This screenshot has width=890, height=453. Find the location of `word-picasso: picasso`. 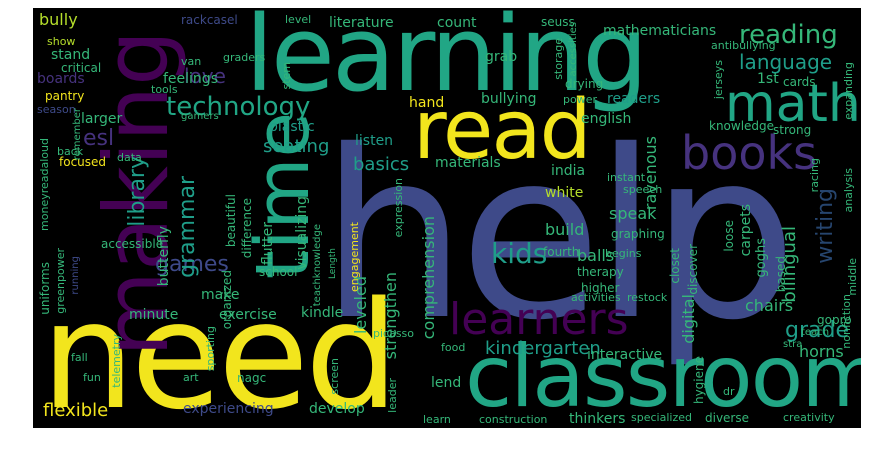

word-picasso: picasso is located at coordinates (394, 333).